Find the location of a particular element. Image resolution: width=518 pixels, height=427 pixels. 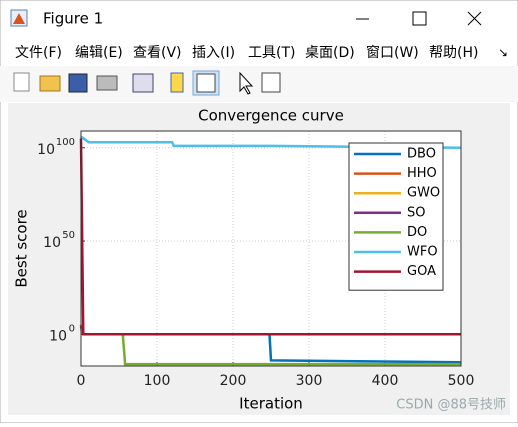

menu-item: 查看(V) is located at coordinates (157, 53).